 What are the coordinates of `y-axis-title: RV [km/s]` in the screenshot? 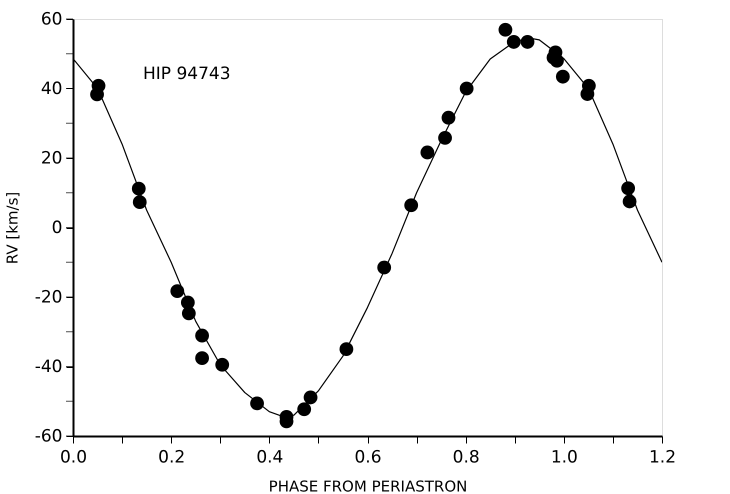 It's located at (13, 228).